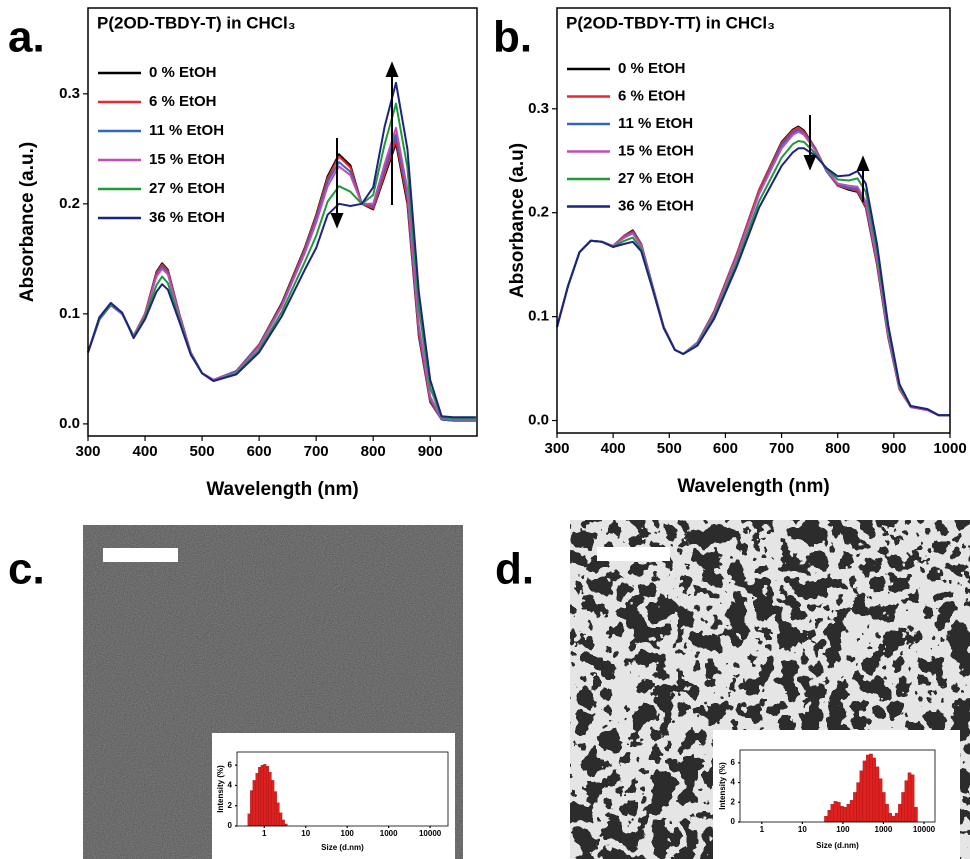 This screenshot has height=859, width=970. What do you see at coordinates (342, 789) in the screenshot?
I see `plot-frame` at bounding box center [342, 789].